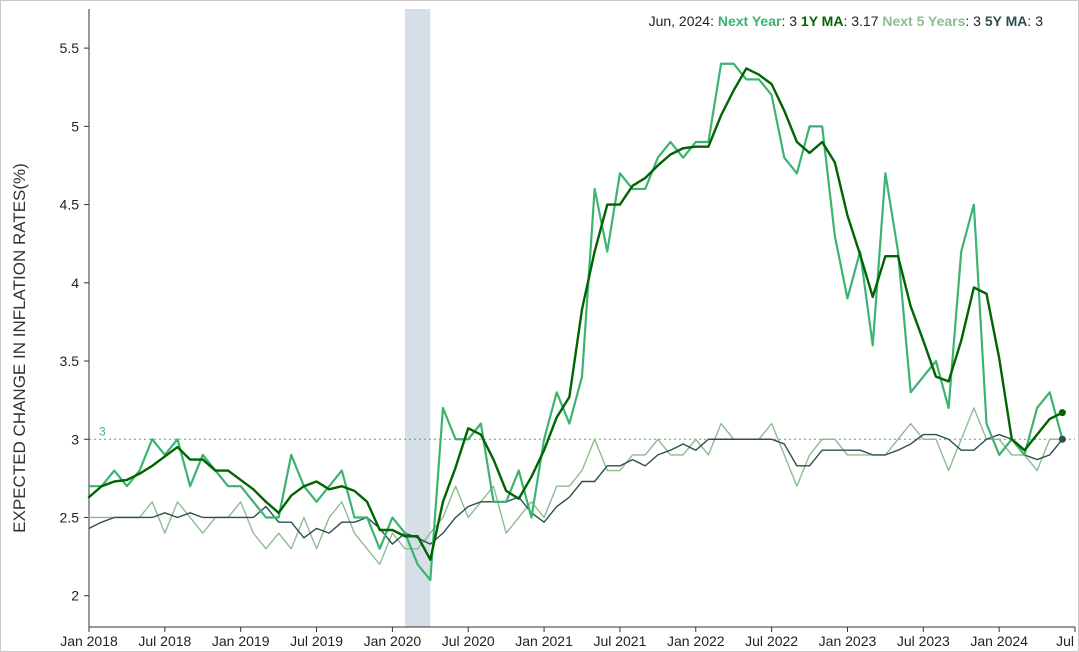 This screenshot has width=1079, height=652. What do you see at coordinates (1062, 413) in the screenshot?
I see `1y-ma-end-marker` at bounding box center [1062, 413].